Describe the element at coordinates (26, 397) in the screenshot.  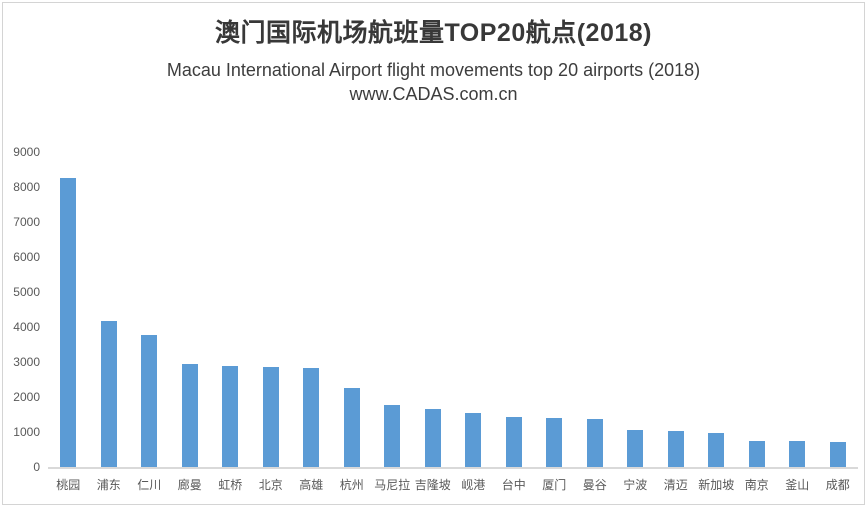
I see `y-axis-tick-label: 2000` at that location.